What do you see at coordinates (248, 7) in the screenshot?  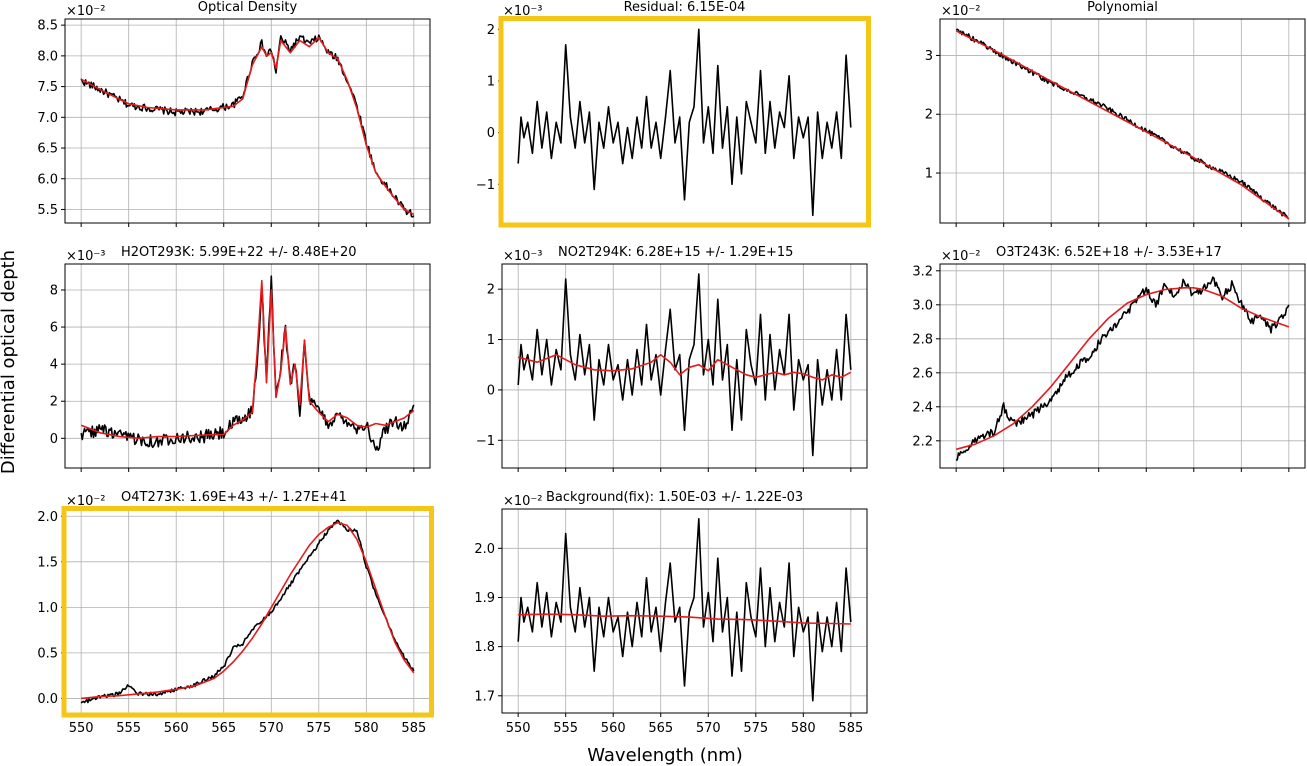 I see `subplot-title: Optical Density` at bounding box center [248, 7].